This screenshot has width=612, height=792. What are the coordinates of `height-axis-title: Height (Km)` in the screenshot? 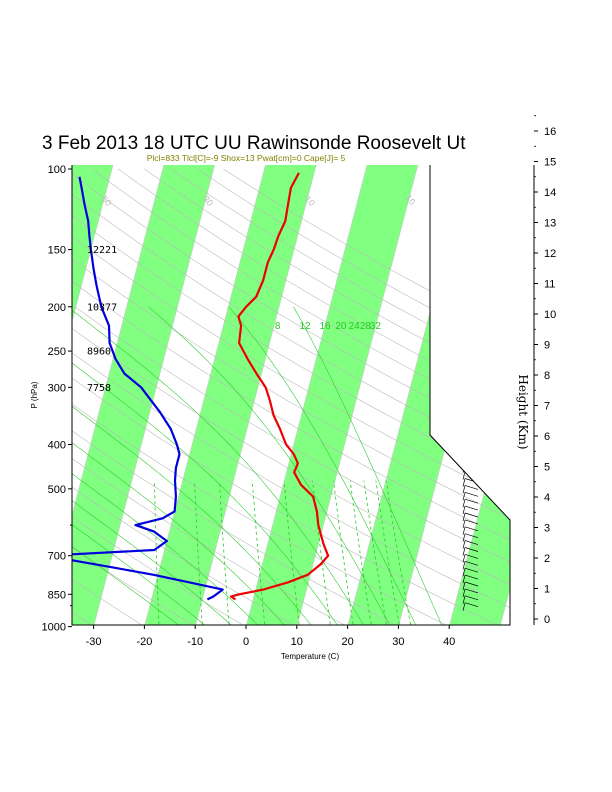 It's located at (523, 411).